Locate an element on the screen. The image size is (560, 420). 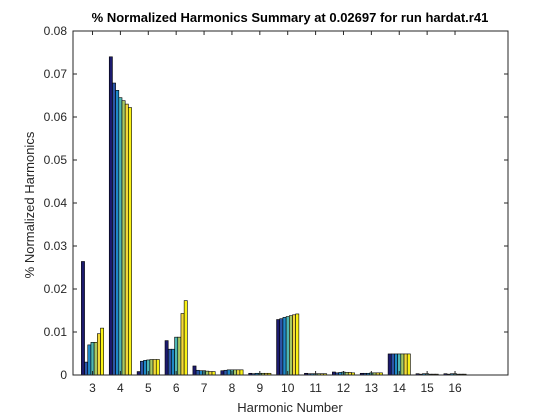
bar-h3-s6 is located at coordinates (99, 354).